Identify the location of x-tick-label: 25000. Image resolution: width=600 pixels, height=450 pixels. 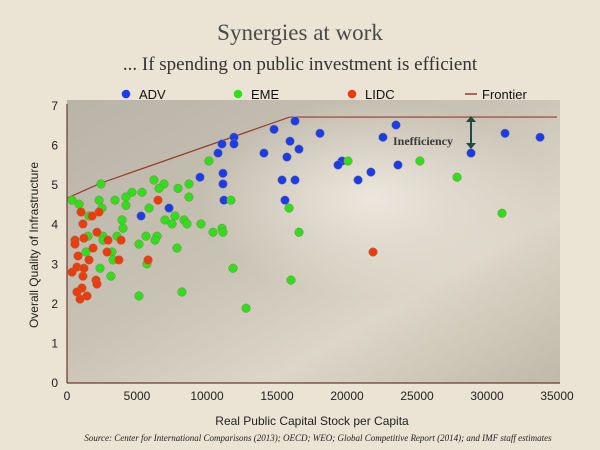
(417, 396).